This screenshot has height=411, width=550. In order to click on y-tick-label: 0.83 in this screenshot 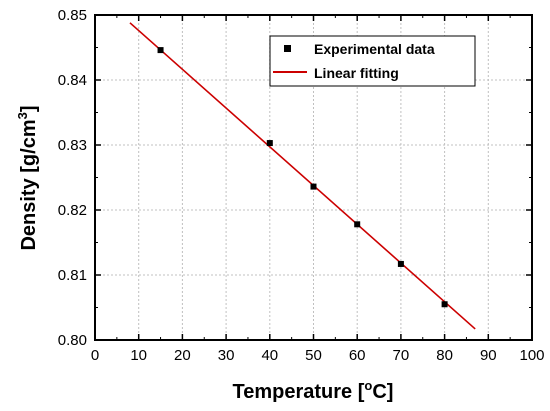, I will do `click(72, 145)`.